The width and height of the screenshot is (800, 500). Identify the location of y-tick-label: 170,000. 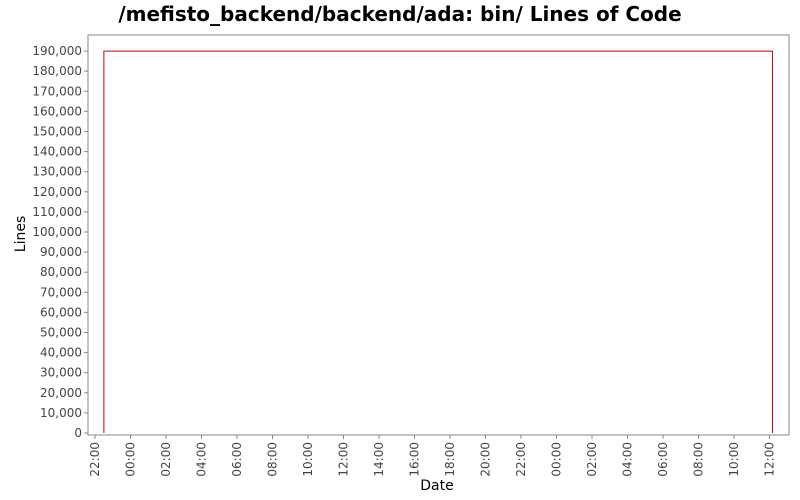
(57, 91).